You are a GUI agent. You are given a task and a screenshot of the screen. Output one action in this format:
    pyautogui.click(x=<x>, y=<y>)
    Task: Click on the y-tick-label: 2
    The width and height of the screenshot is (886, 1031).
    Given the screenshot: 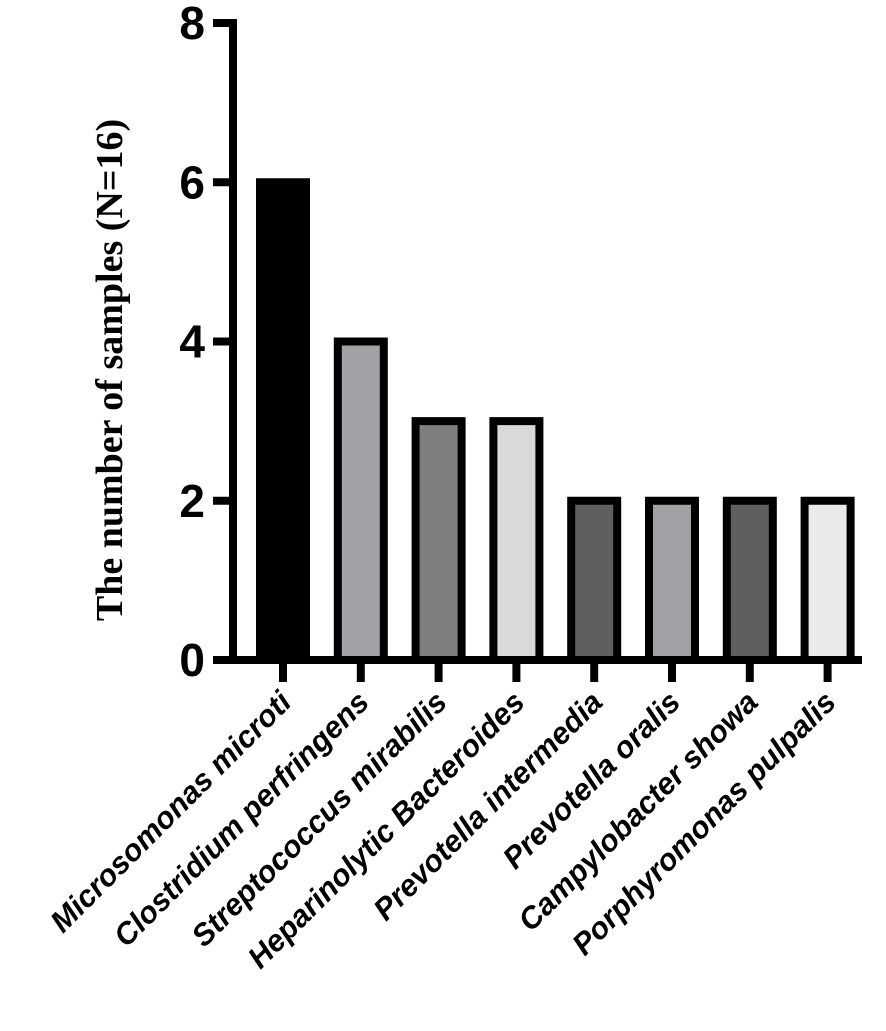 What is the action you would take?
    pyautogui.click(x=192, y=501)
    